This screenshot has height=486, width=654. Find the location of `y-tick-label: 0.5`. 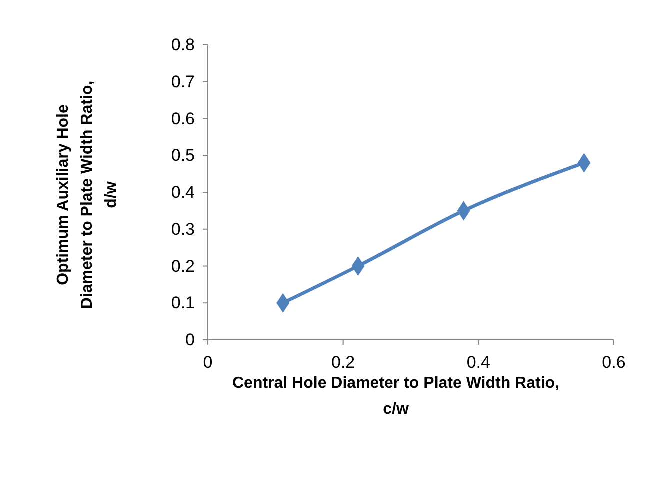

y-tick-label: 0.5 is located at coordinates (183, 156).